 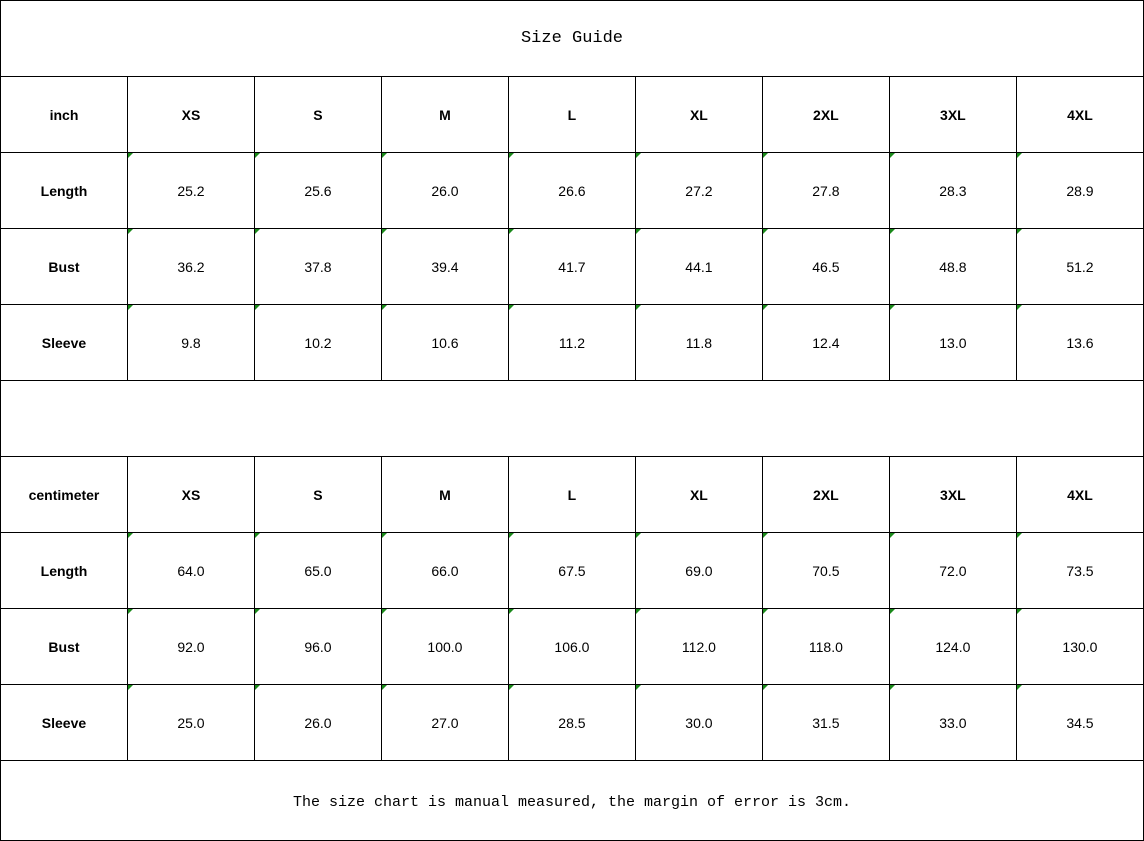 I want to click on measurement-value: 39.4, so click(x=444, y=266).